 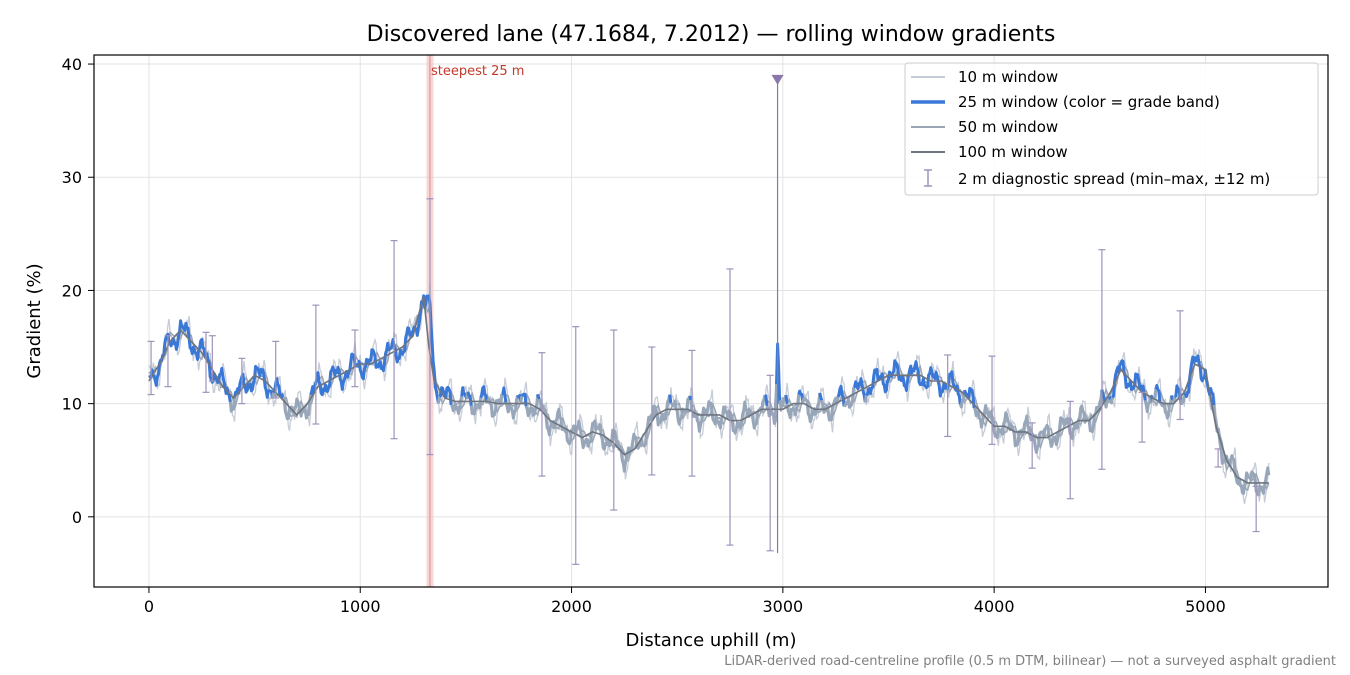 I want to click on legend-label-100m: 100 m window, so click(x=1013, y=152).